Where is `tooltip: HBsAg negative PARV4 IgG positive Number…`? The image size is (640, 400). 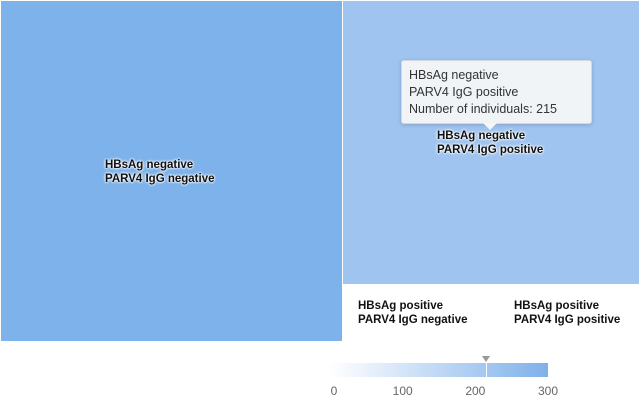 tooltip: HBsAg negative PARV4 IgG positive Number… is located at coordinates (496, 92).